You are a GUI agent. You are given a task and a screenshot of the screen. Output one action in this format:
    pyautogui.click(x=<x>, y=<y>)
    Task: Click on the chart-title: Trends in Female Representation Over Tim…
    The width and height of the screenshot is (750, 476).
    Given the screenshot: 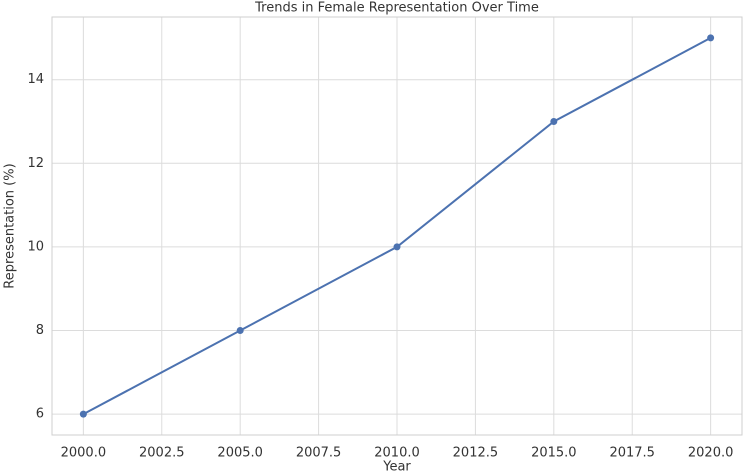 What is the action you would take?
    pyautogui.click(x=396, y=8)
    